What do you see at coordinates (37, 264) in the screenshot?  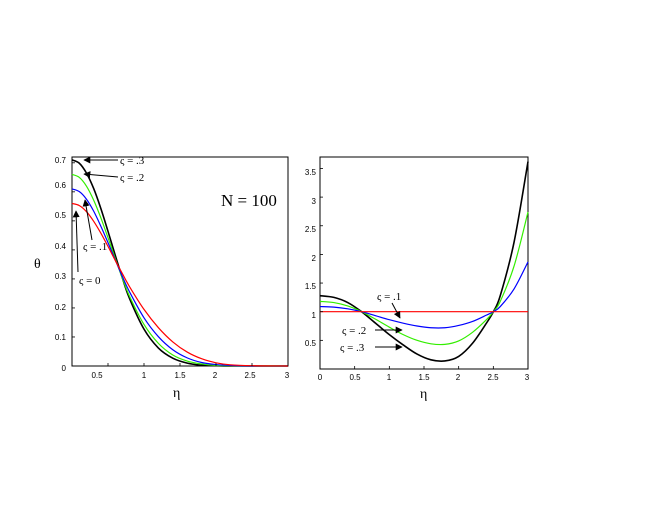 I see `left-y-axis-label: θ` at bounding box center [37, 264].